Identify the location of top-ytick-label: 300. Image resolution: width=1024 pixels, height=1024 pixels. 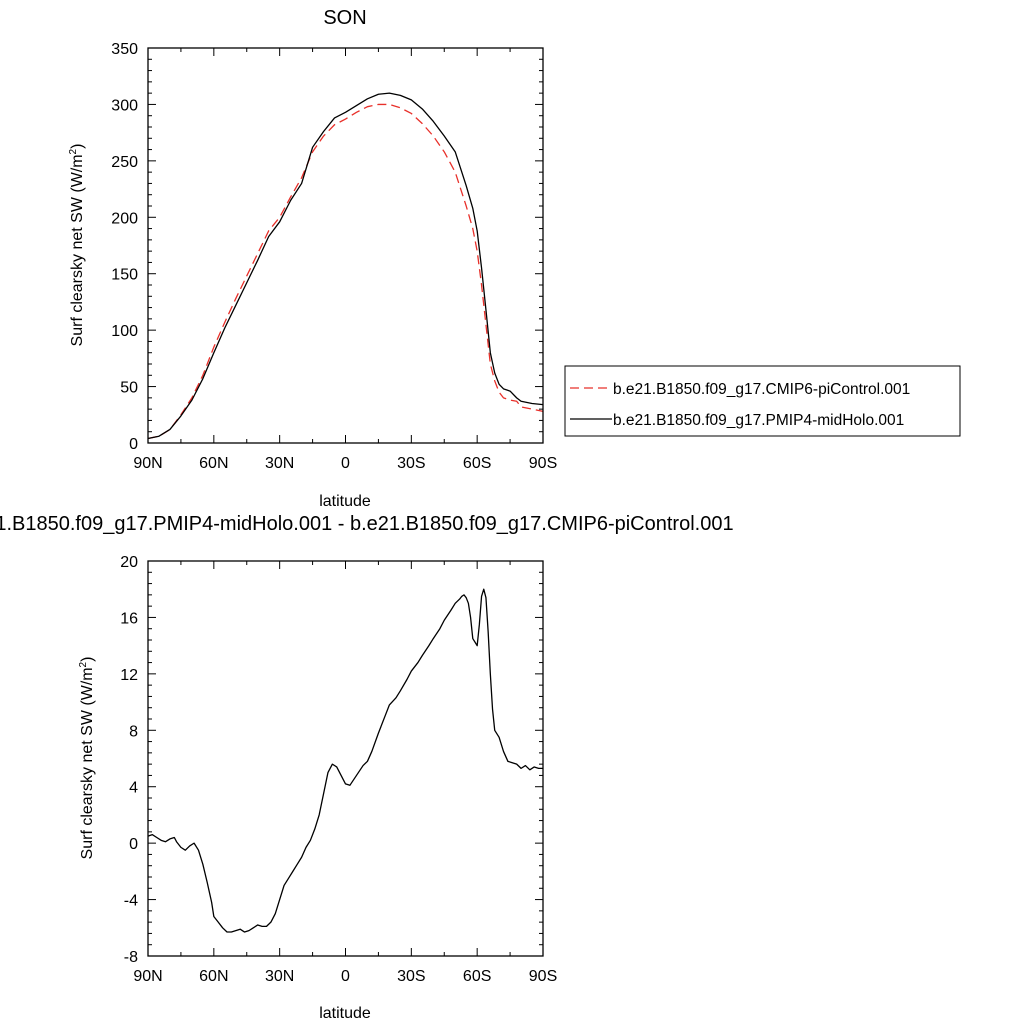
(124, 105).